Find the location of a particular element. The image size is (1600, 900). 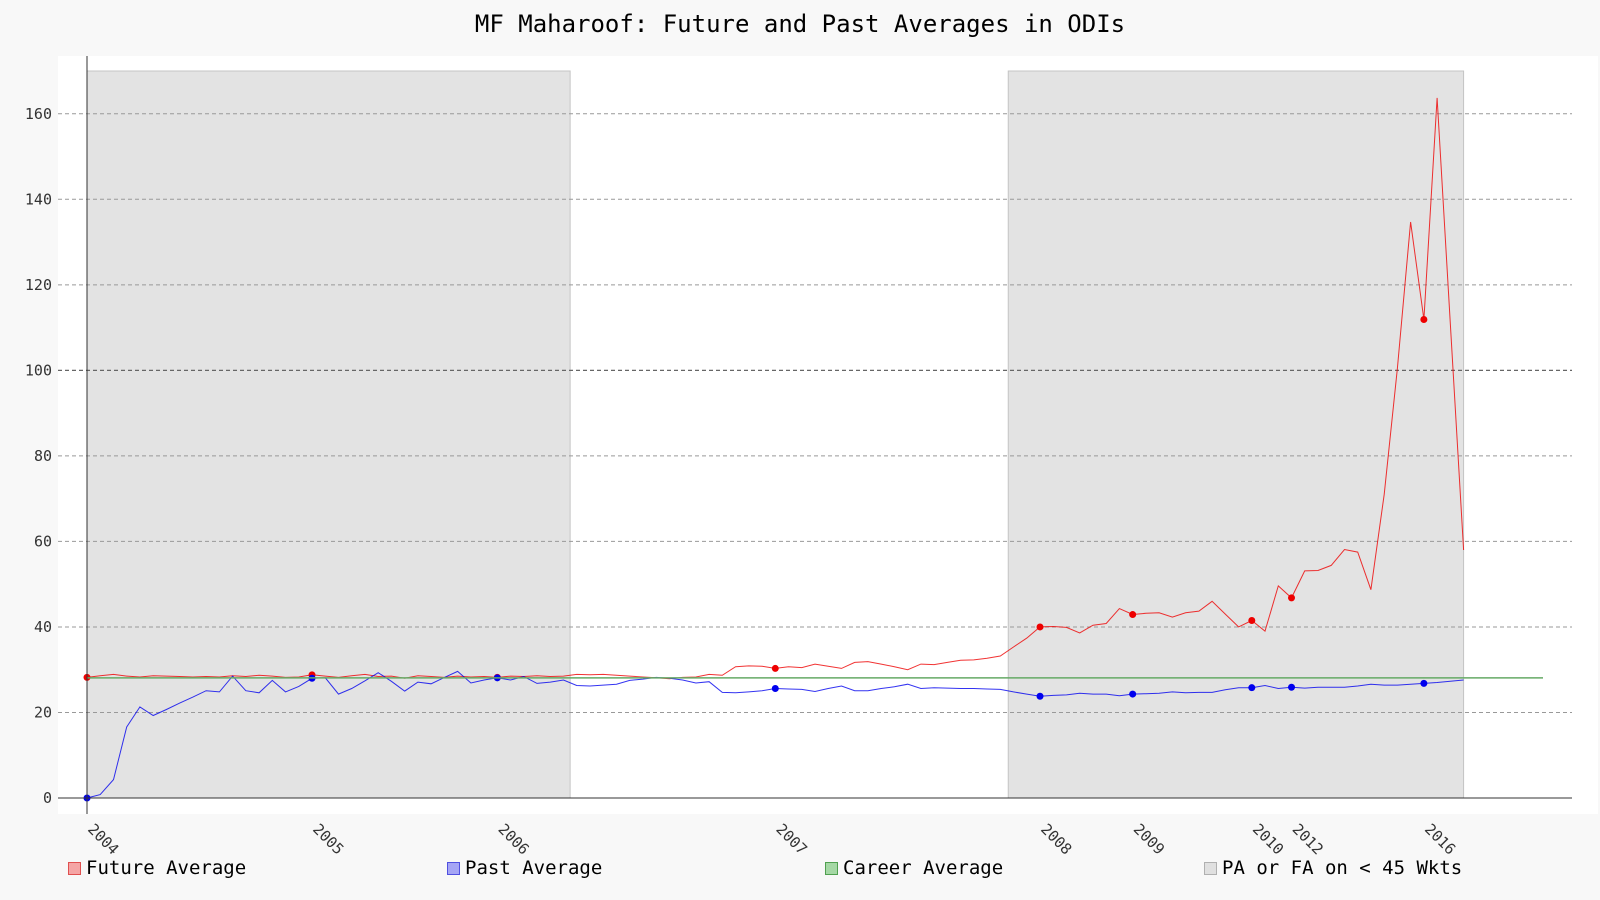

legend-item-future-average: Future Average is located at coordinates (157, 868).